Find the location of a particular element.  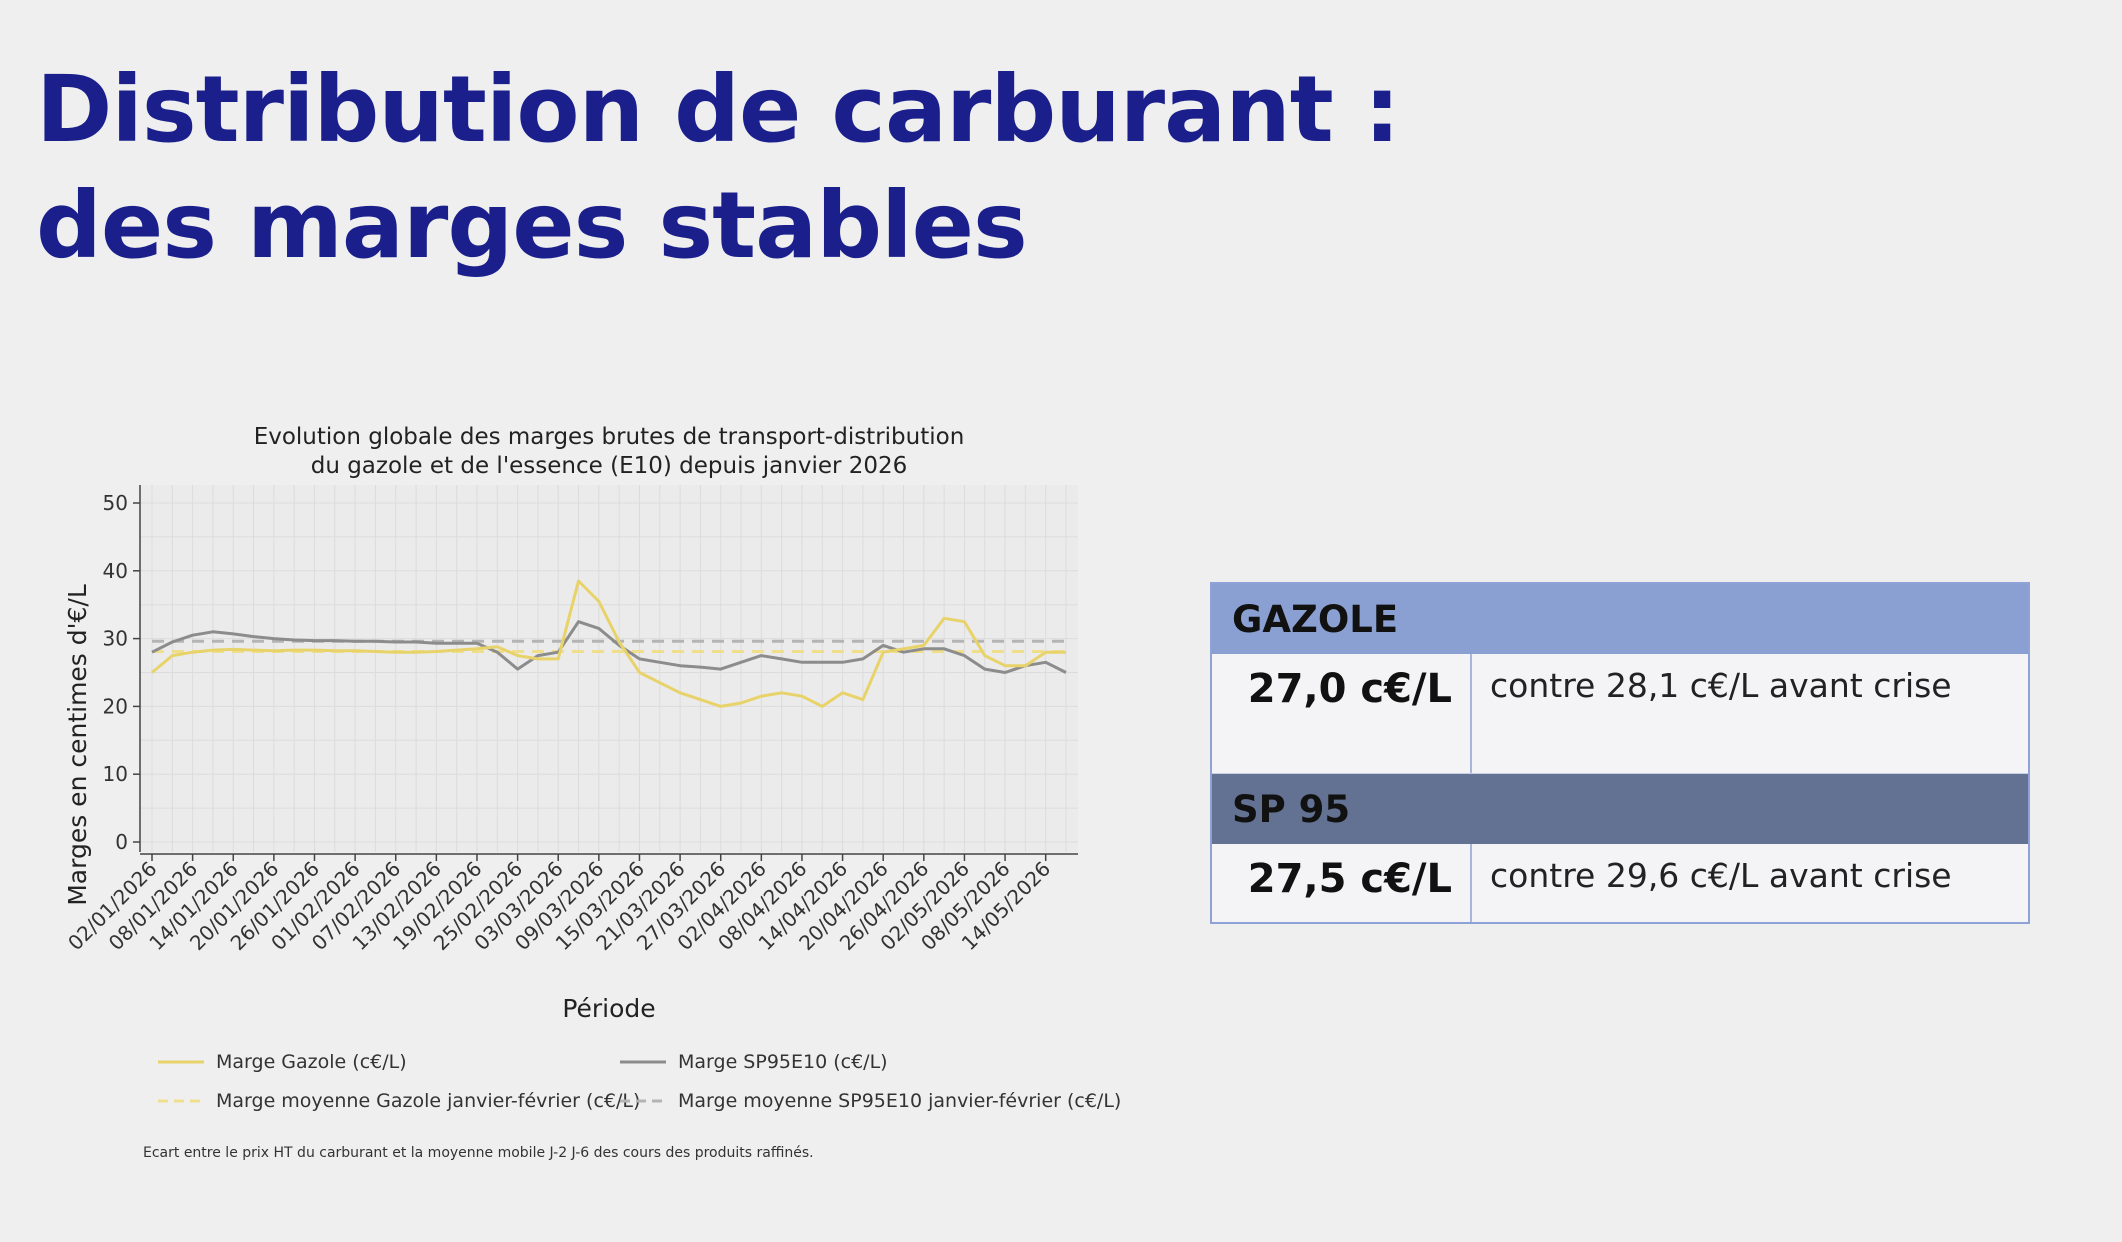

slide-title-line1: Distribution de carburant : is located at coordinates (718, 109).